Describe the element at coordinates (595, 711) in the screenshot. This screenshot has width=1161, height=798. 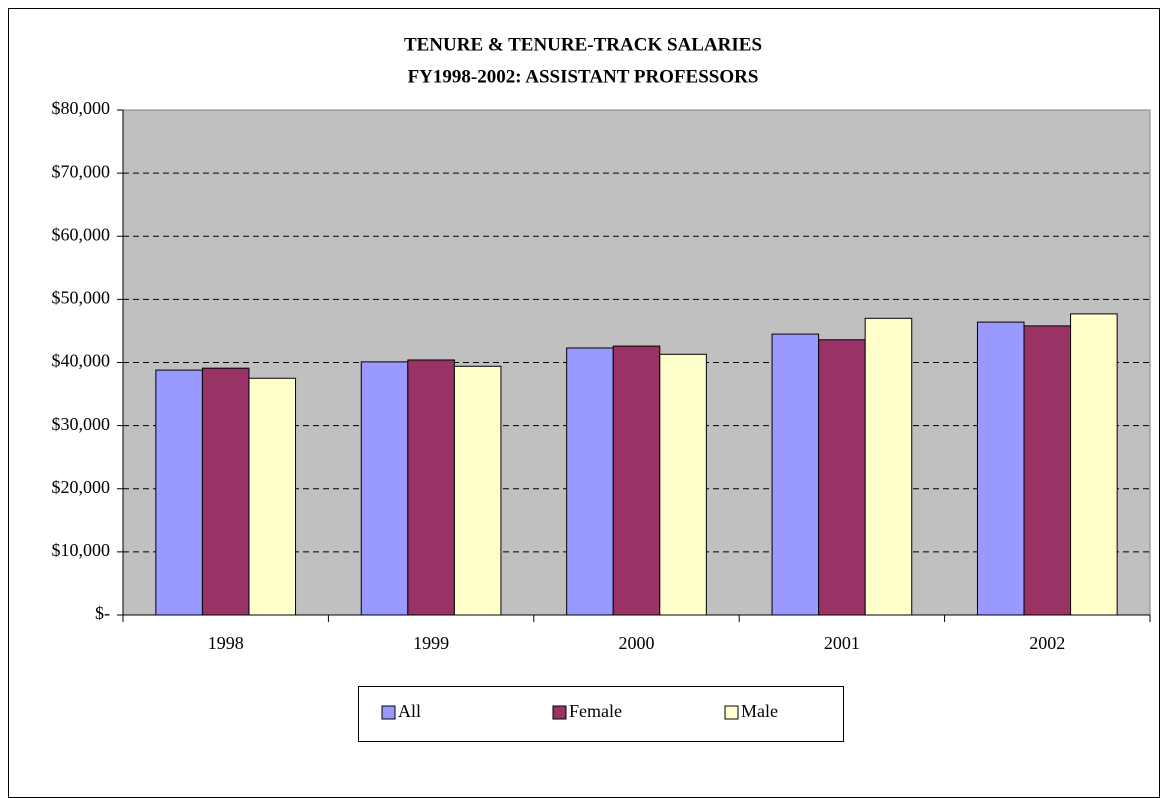
I see `legend-label: Female` at that location.